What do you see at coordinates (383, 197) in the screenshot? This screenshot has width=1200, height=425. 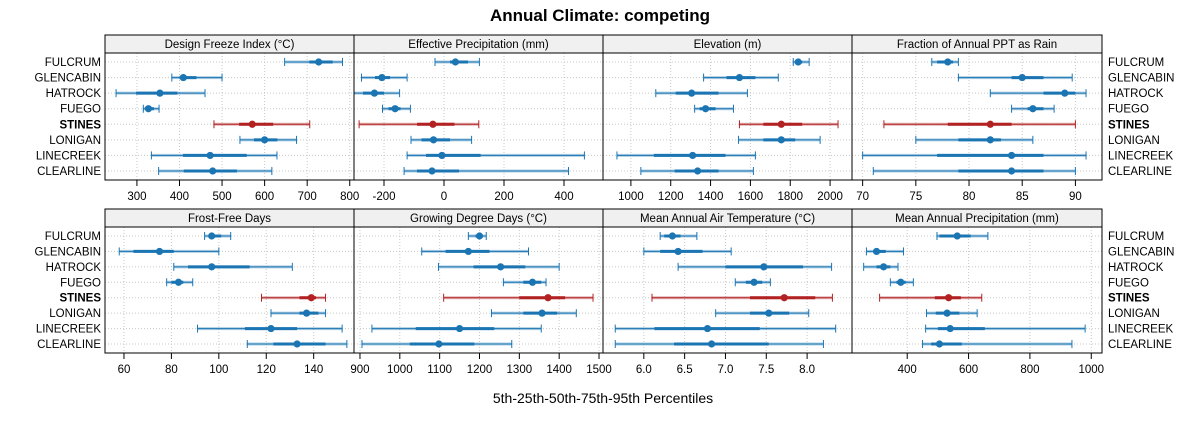 I see `x-tick-label: -200` at bounding box center [383, 197].